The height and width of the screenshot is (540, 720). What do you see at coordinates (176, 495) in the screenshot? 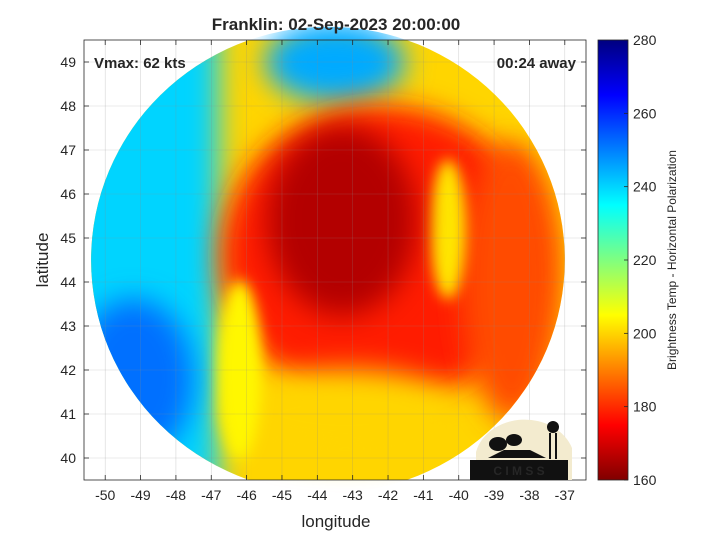
I see `x-tick-label: -48` at bounding box center [176, 495].